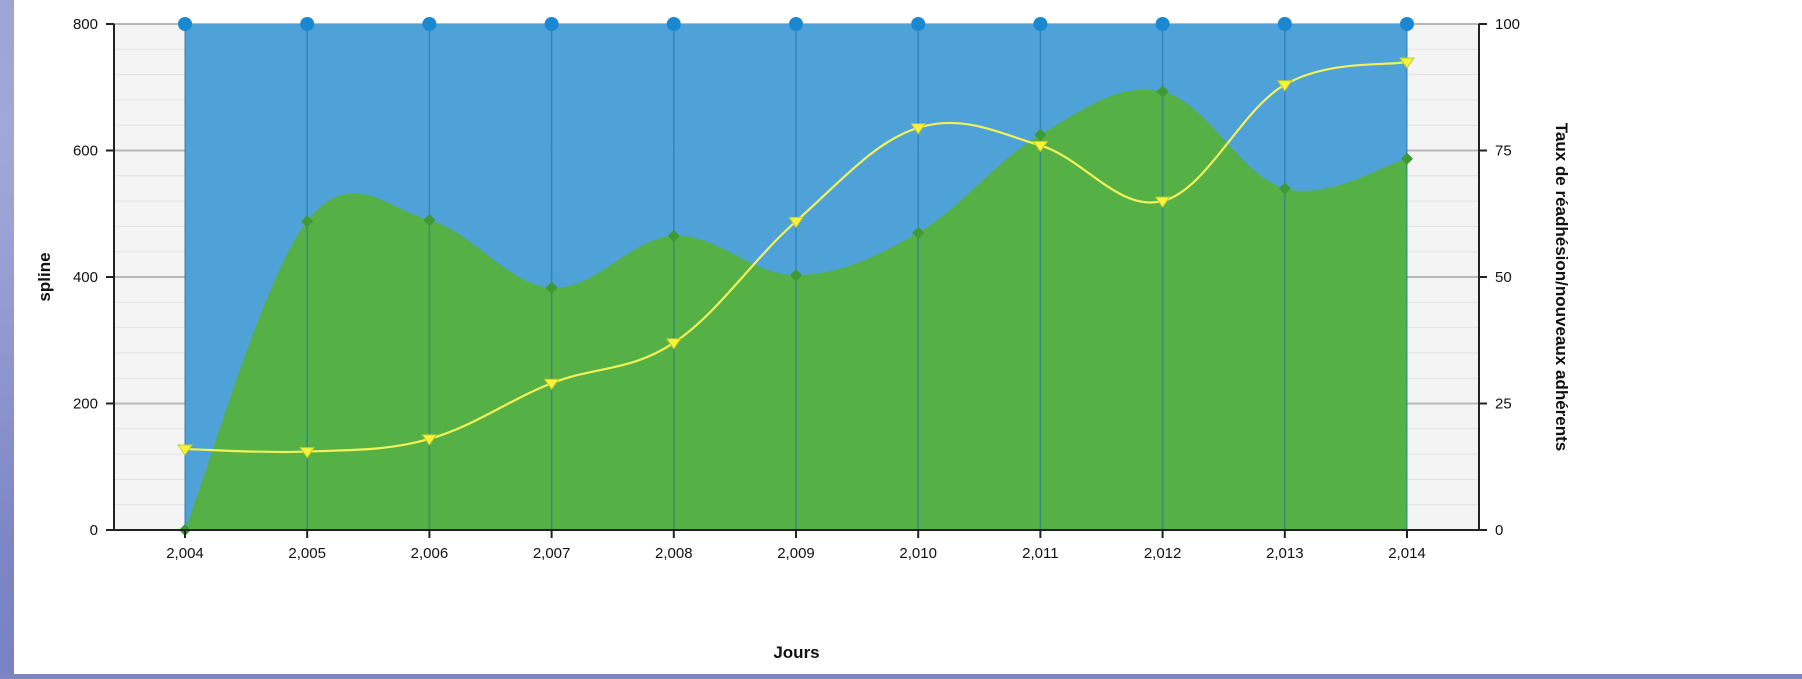  Describe the element at coordinates (552, 553) in the screenshot. I see `x-axis-tick-label: 2,007` at that location.